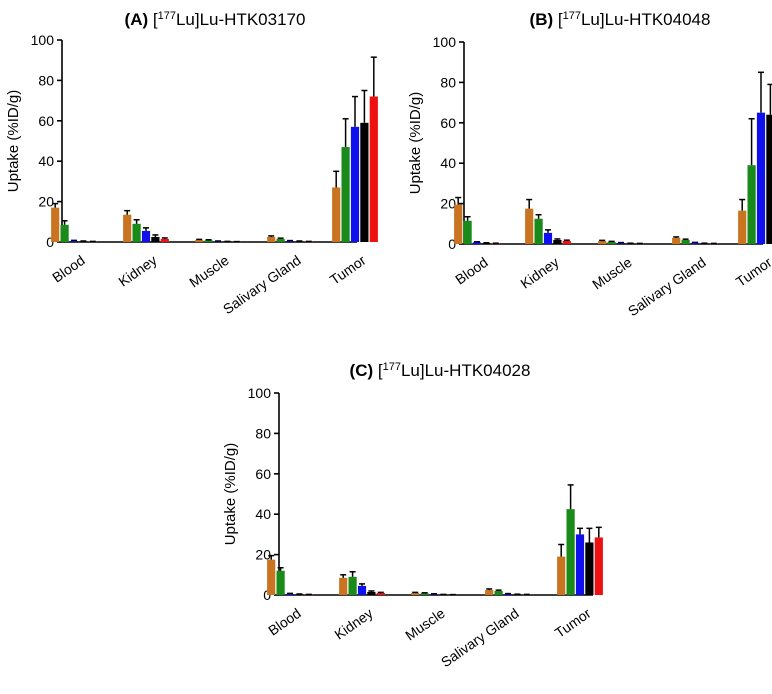 This screenshot has height=694, width=772. Describe the element at coordinates (486, 243) in the screenshot. I see `bar-blood-s4` at that location.